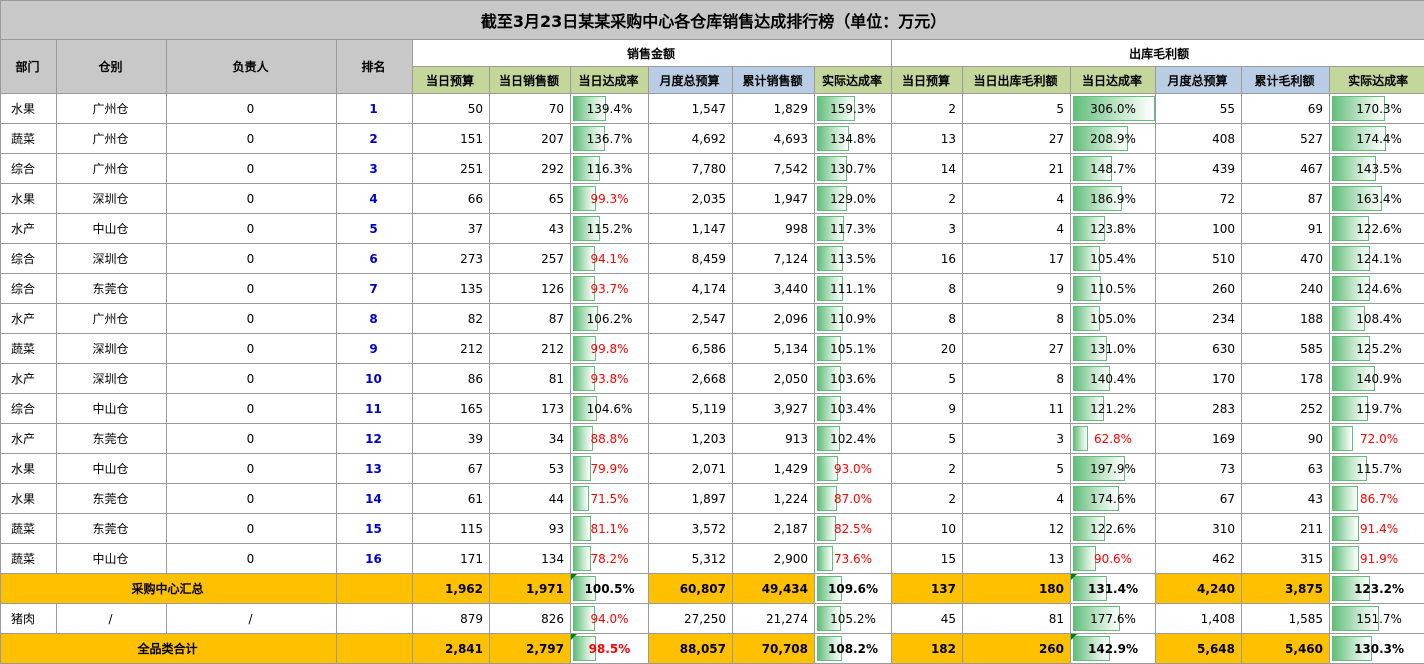 The width and height of the screenshot is (1424, 664). What do you see at coordinates (610, 439) in the screenshot?
I see `day-rate-cell: 88.8%` at bounding box center [610, 439].